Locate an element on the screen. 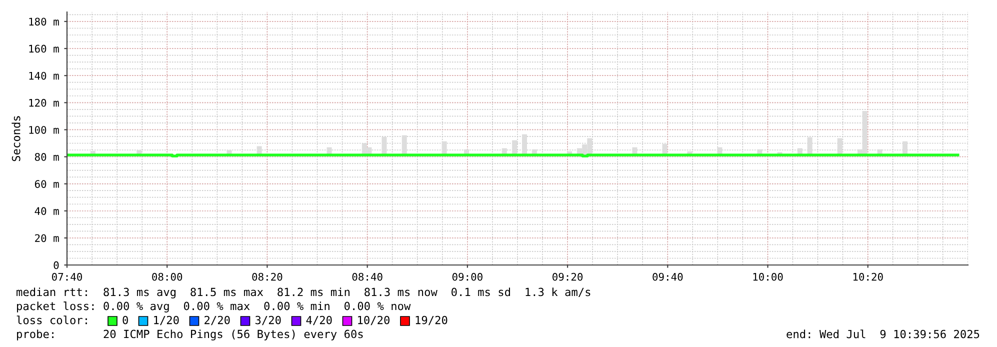  y-tick-label: 120 m is located at coordinates (44, 102).